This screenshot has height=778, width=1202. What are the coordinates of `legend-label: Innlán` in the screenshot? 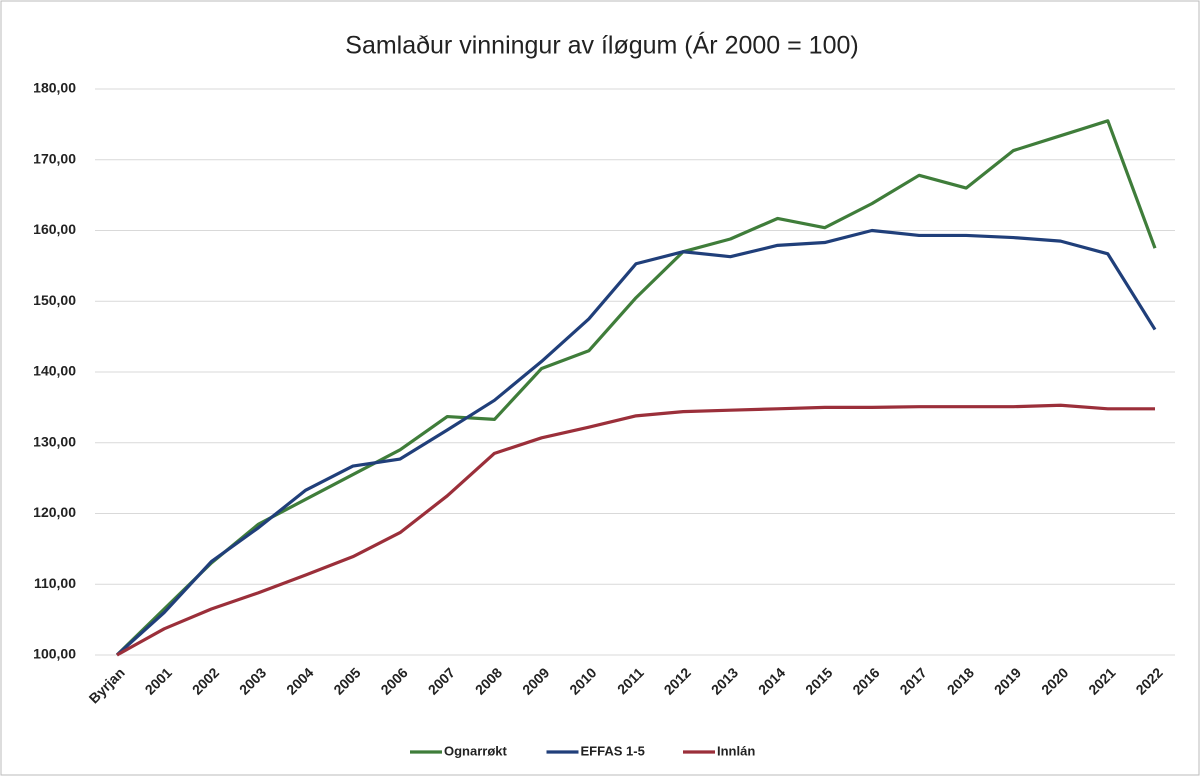 It's located at (736, 750).